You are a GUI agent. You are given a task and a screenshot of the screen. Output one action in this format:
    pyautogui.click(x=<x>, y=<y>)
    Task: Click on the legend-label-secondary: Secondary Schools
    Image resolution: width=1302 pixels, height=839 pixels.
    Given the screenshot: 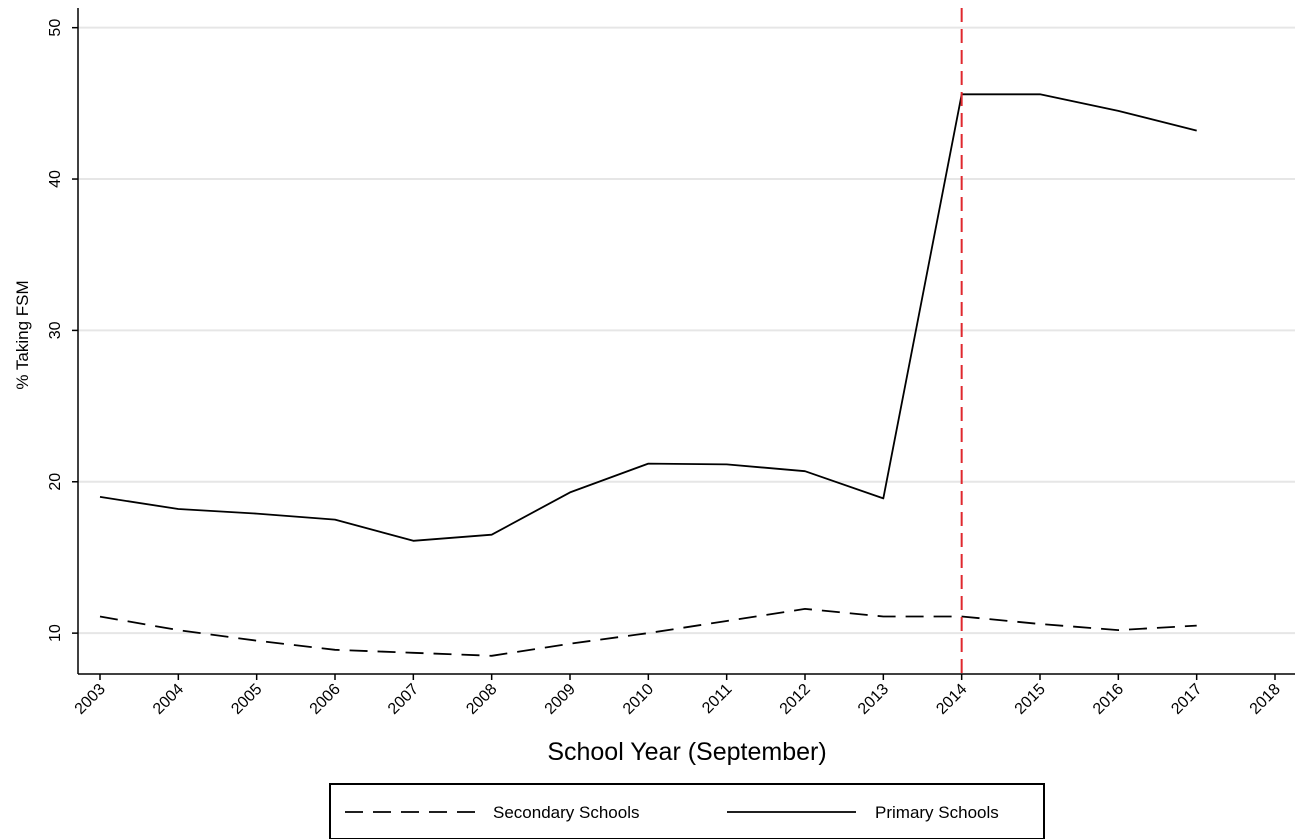 What is the action you would take?
    pyautogui.click(x=566, y=812)
    